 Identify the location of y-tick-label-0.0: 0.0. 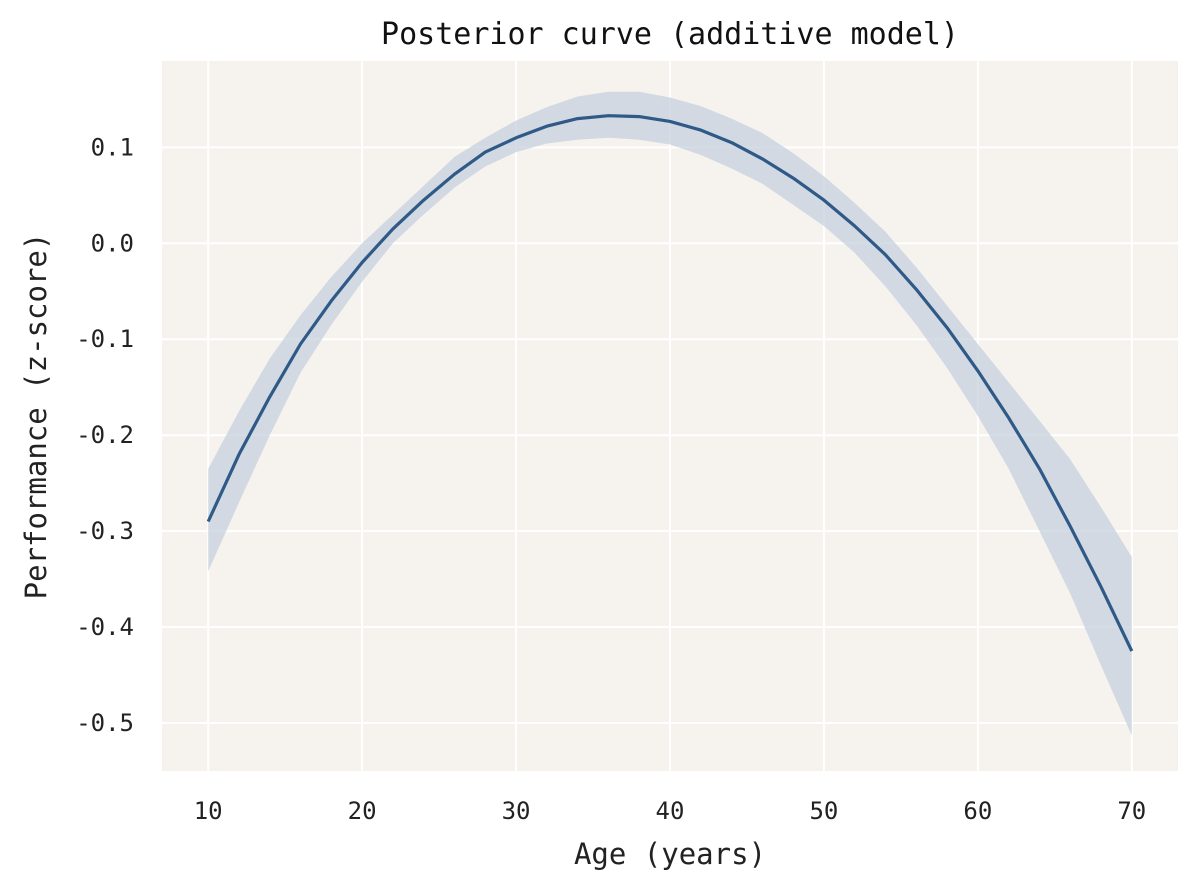
(112, 243).